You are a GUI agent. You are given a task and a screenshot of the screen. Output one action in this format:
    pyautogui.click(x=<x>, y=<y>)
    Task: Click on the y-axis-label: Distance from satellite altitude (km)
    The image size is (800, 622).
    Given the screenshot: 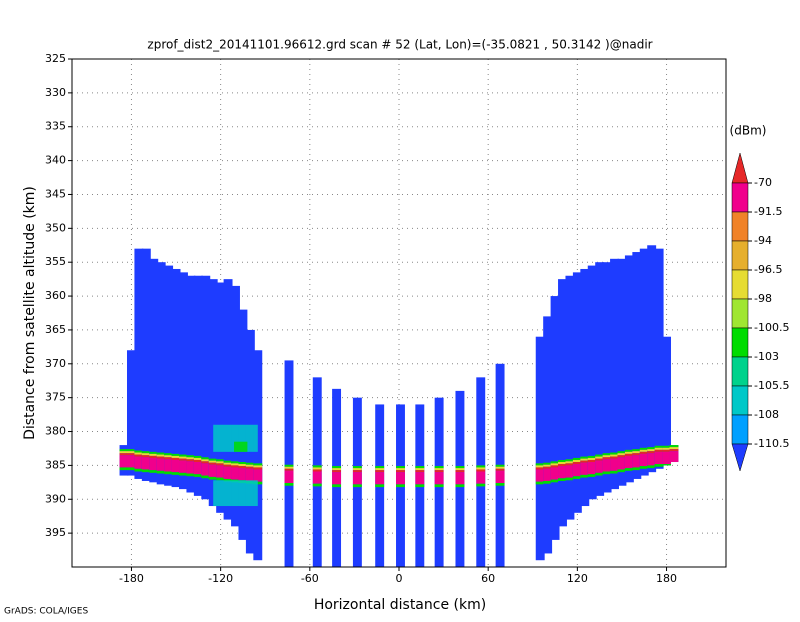 What is the action you would take?
    pyautogui.click(x=30, y=313)
    